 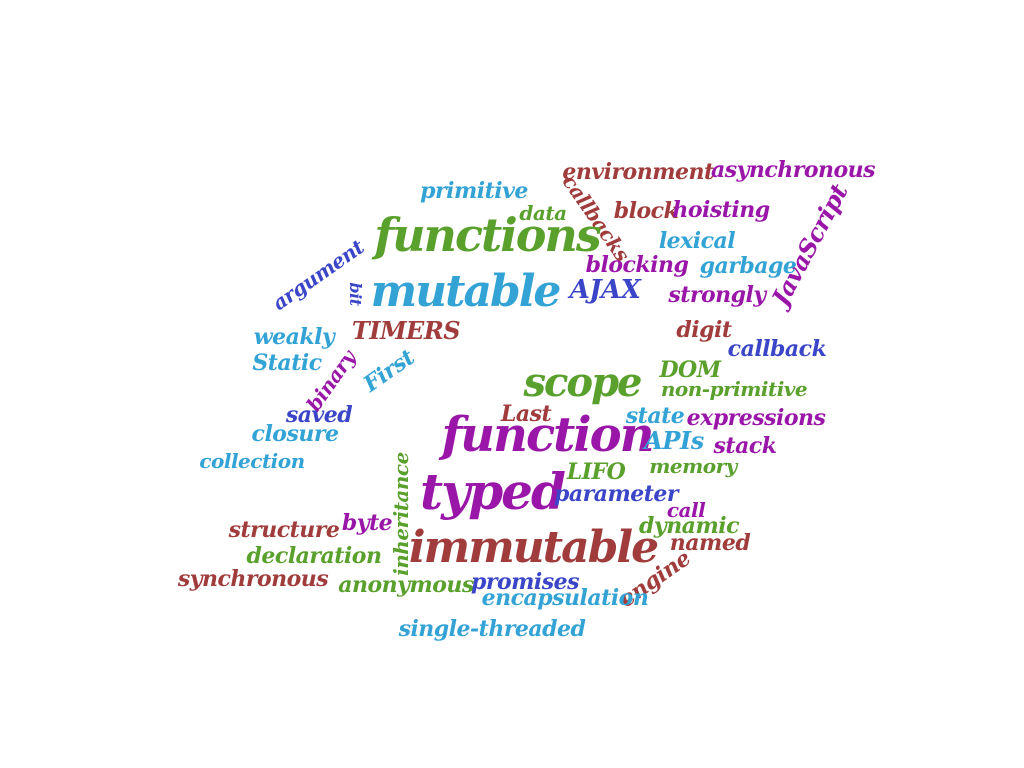 What do you see at coordinates (697, 241) in the screenshot?
I see `word-lexical: lexical` at bounding box center [697, 241].